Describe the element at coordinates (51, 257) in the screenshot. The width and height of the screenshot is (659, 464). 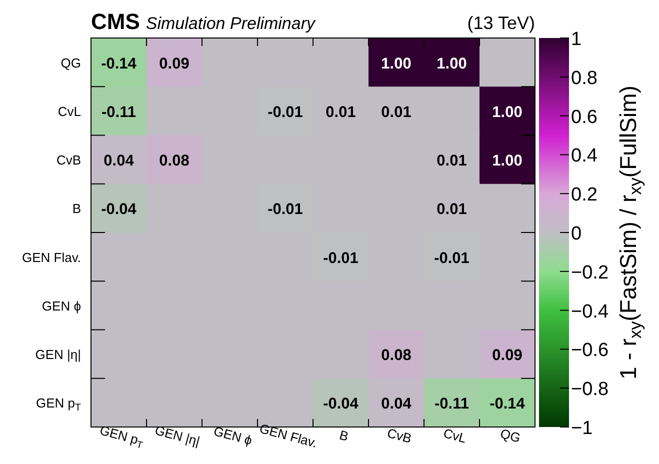
I see `y-tick-label: GEN Flav.` at that location.